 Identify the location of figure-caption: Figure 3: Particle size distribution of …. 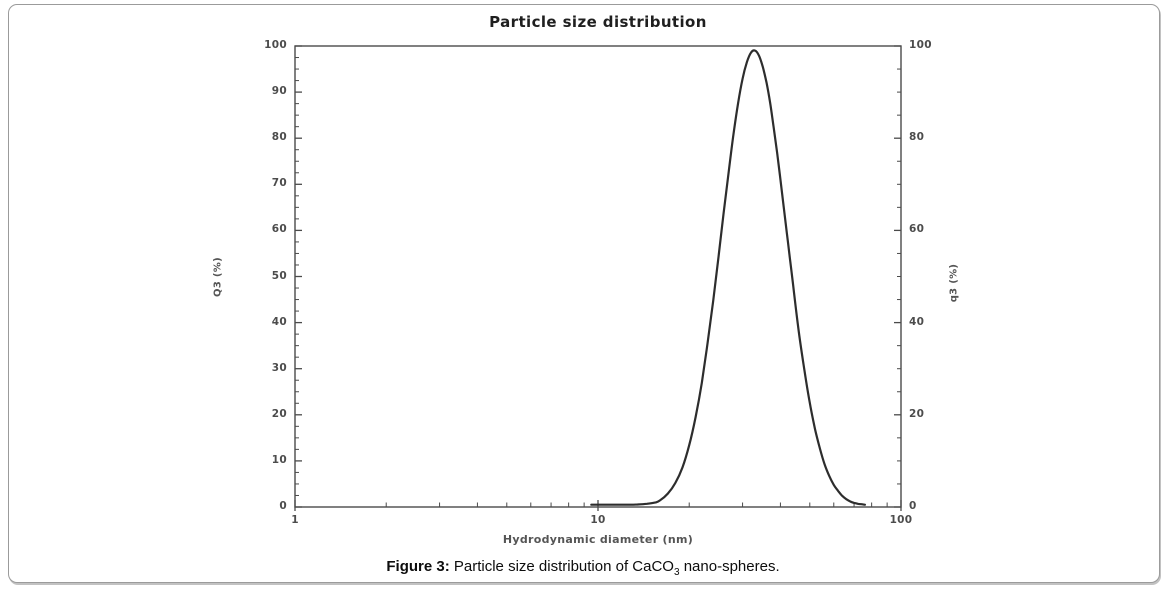
(583, 568).